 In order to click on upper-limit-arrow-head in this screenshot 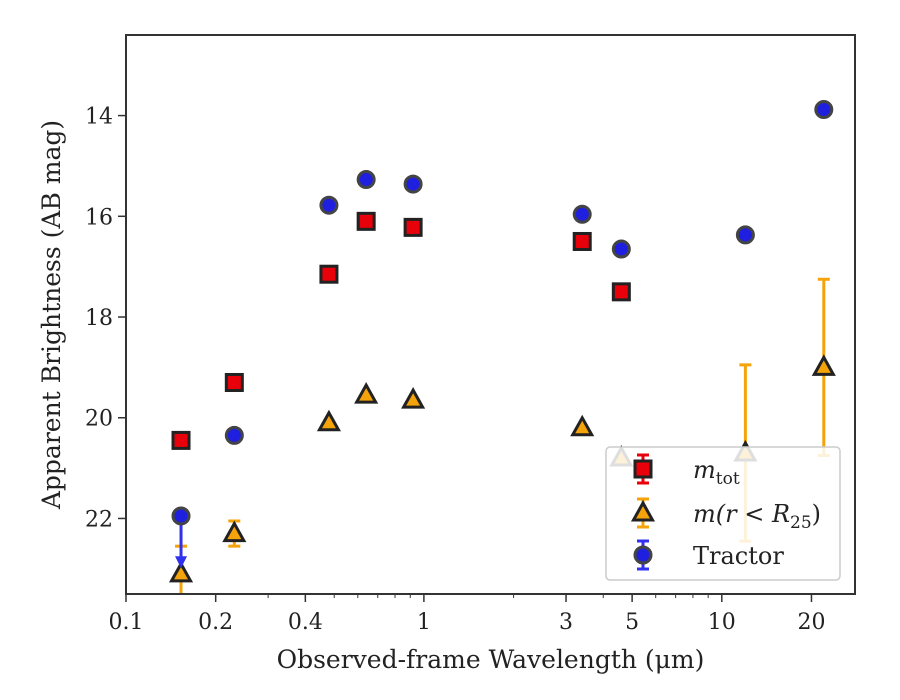, I will do `click(181, 562)`.